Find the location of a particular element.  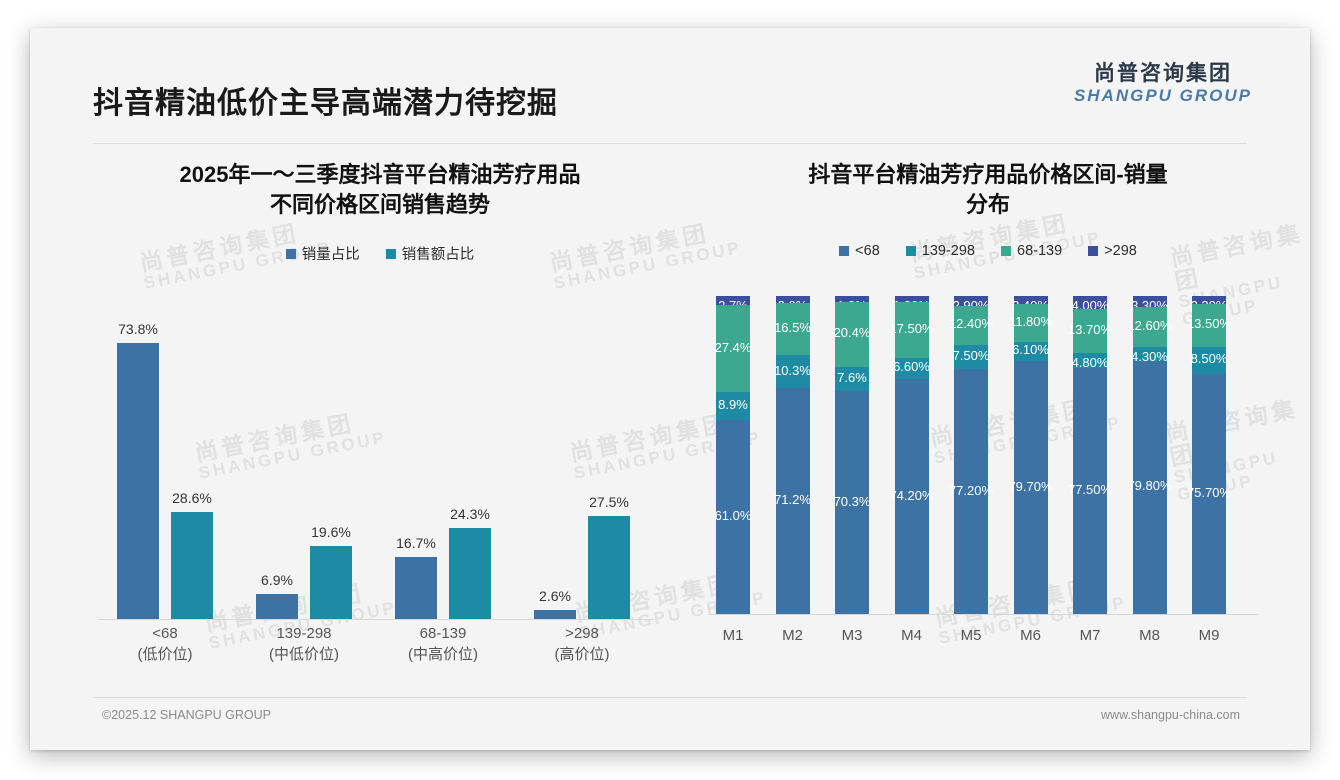

brand-logo: 尚普咨询集团 SHANGPU GROUP is located at coordinates (1163, 84).